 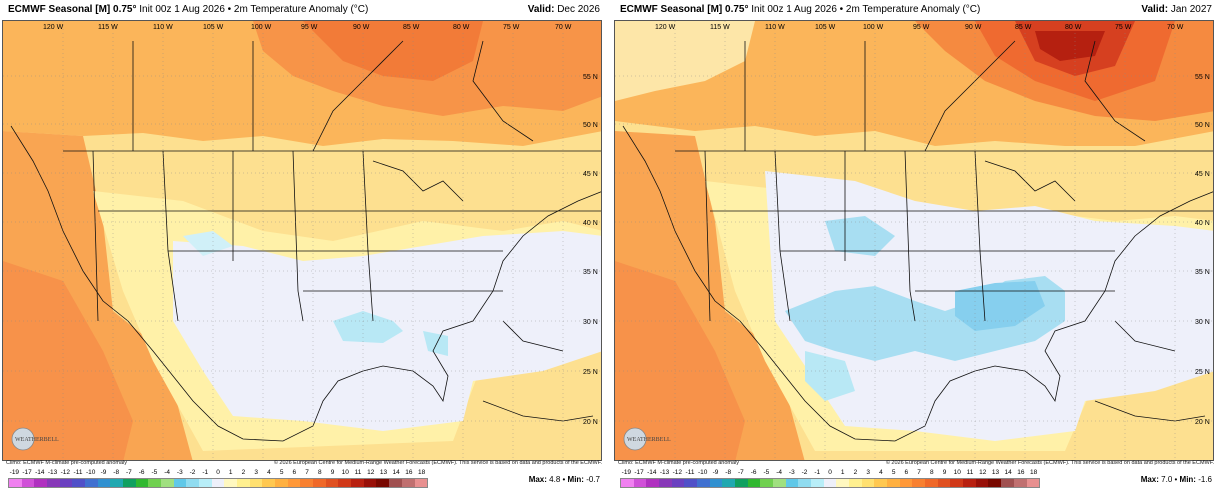 I want to click on lat-label: 30 N, so click(x=590, y=322).